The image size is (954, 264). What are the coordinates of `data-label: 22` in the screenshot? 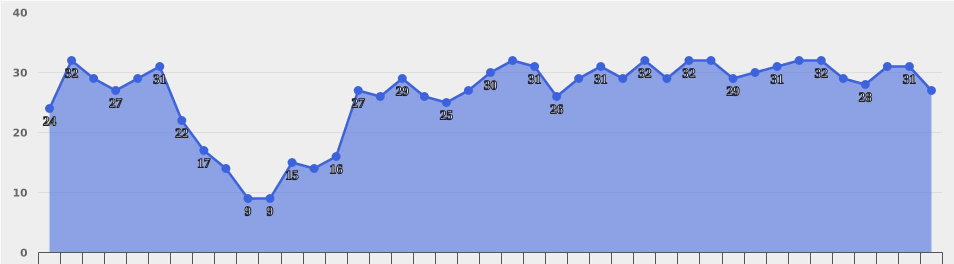 It's located at (182, 133).